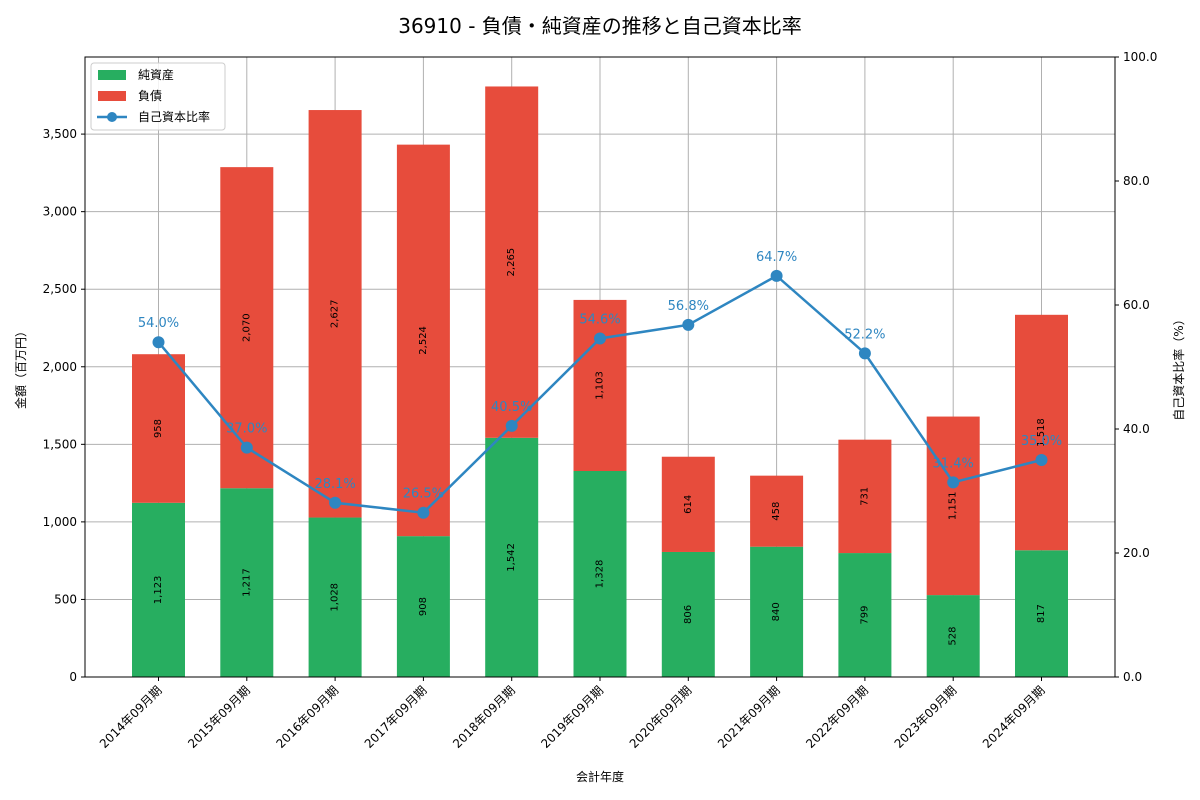 Image resolution: width=1200 pixels, height=800 pixels. I want to click on bar-value-label: 731, so click(864, 496).